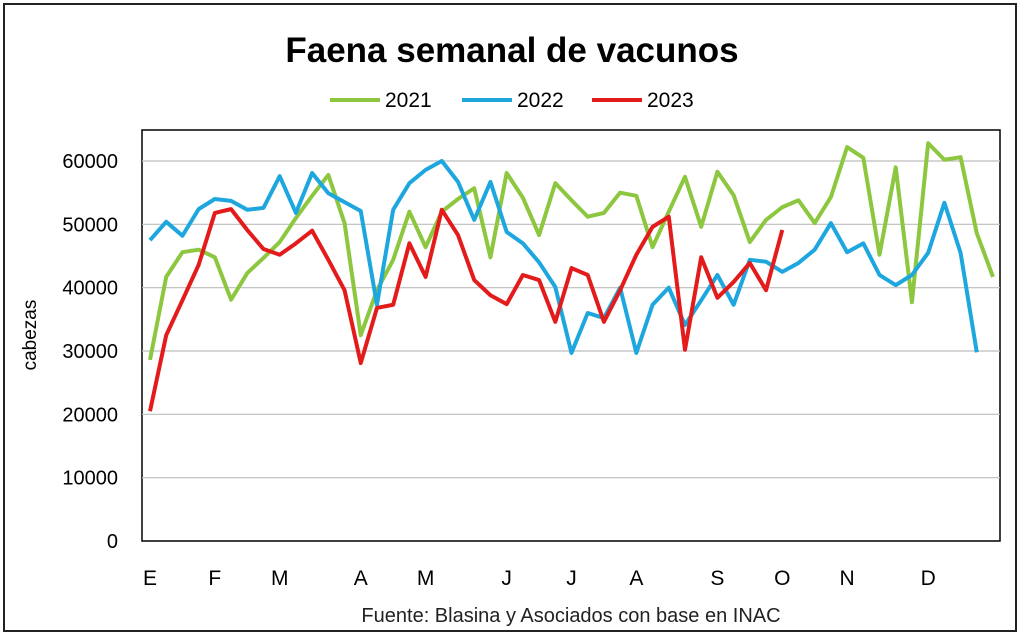  Describe the element at coordinates (30, 335) in the screenshot. I see `y-axis-label: cabezas` at that location.